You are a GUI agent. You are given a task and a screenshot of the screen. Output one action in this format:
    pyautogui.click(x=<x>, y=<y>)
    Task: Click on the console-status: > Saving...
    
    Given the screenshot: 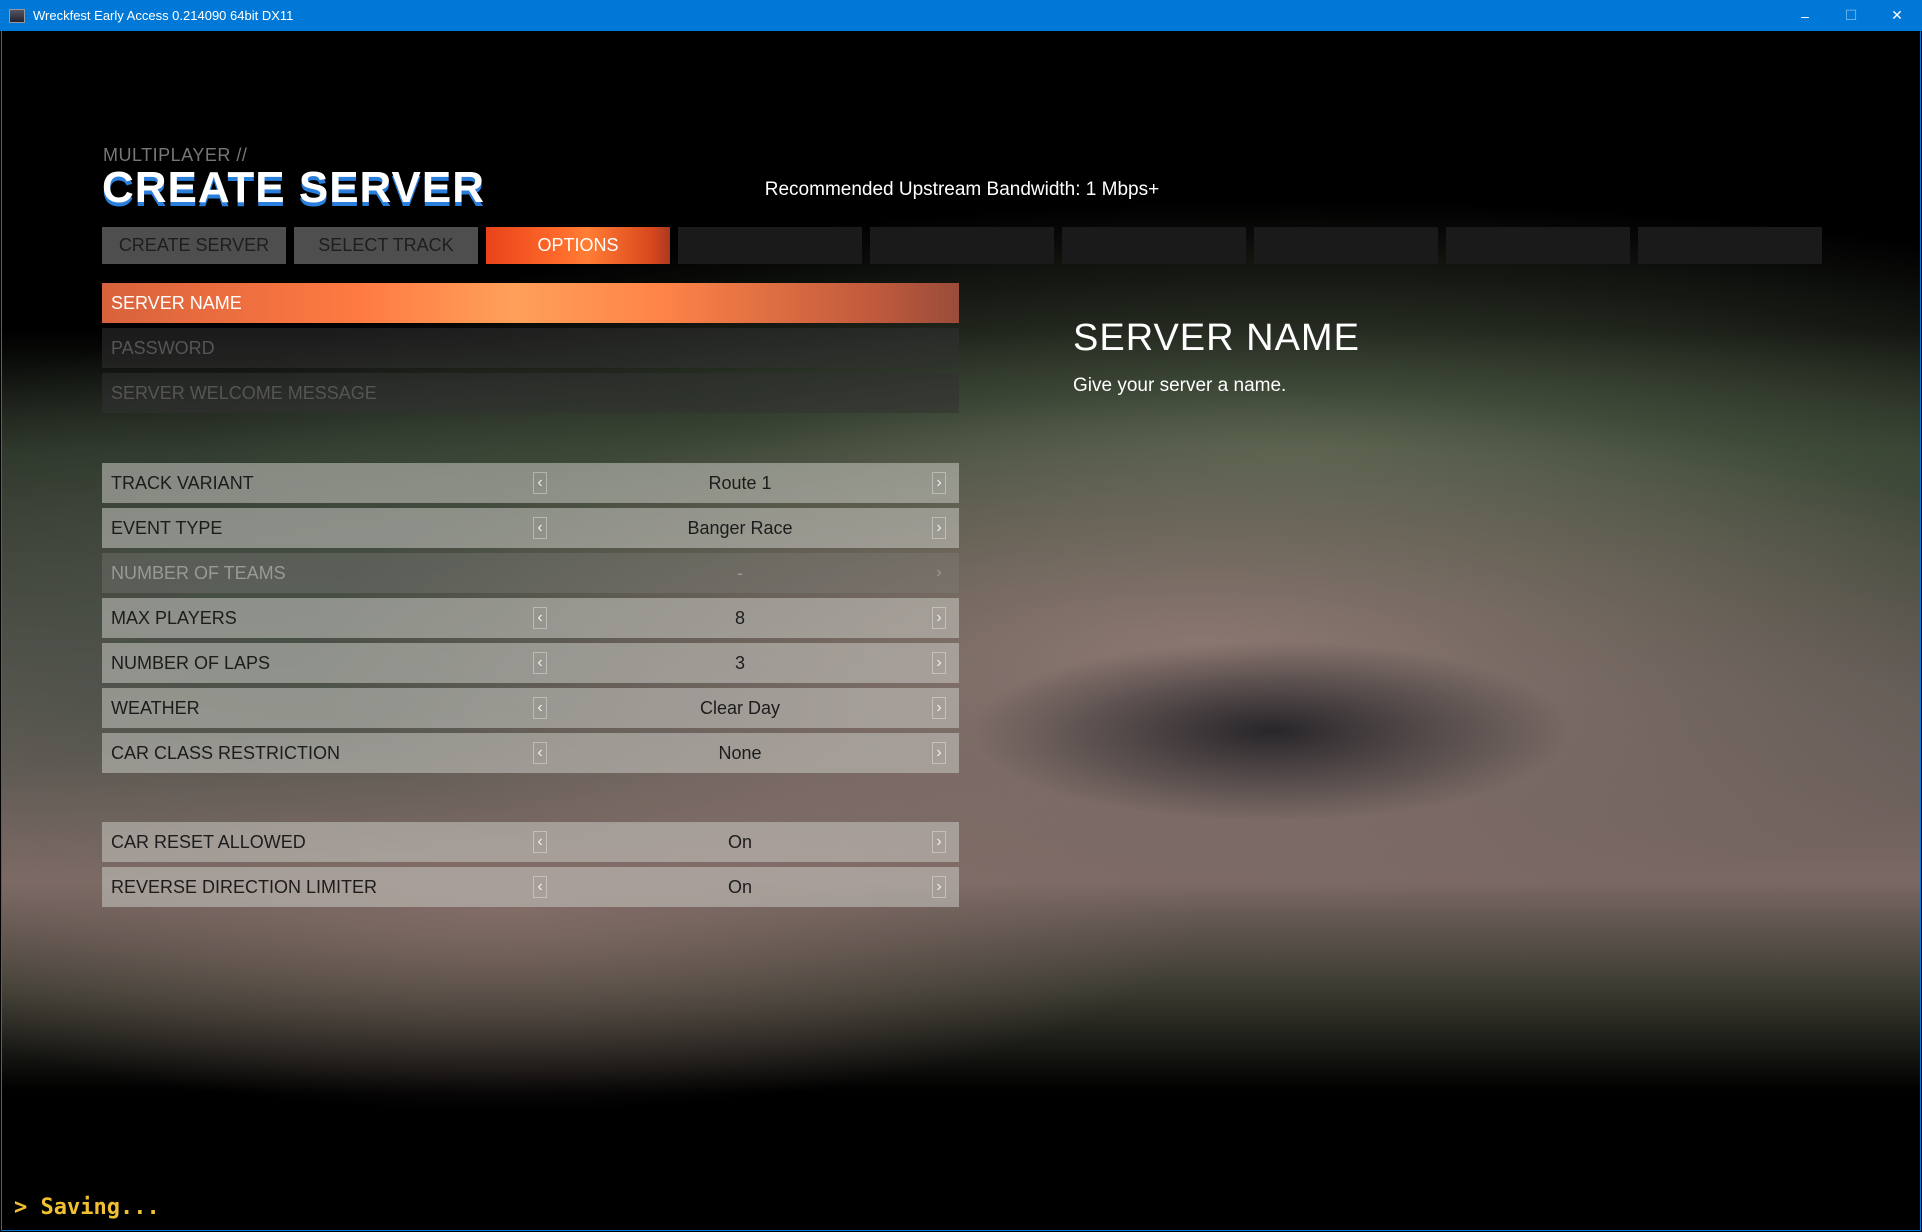 What is the action you would take?
    pyautogui.click(x=87, y=1207)
    